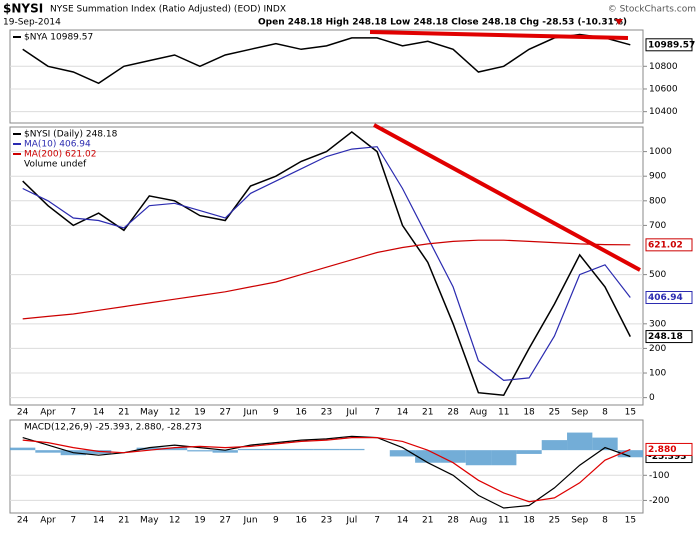 The height and width of the screenshot is (534, 700). I want to click on badge-label: 248.18, so click(665, 337).